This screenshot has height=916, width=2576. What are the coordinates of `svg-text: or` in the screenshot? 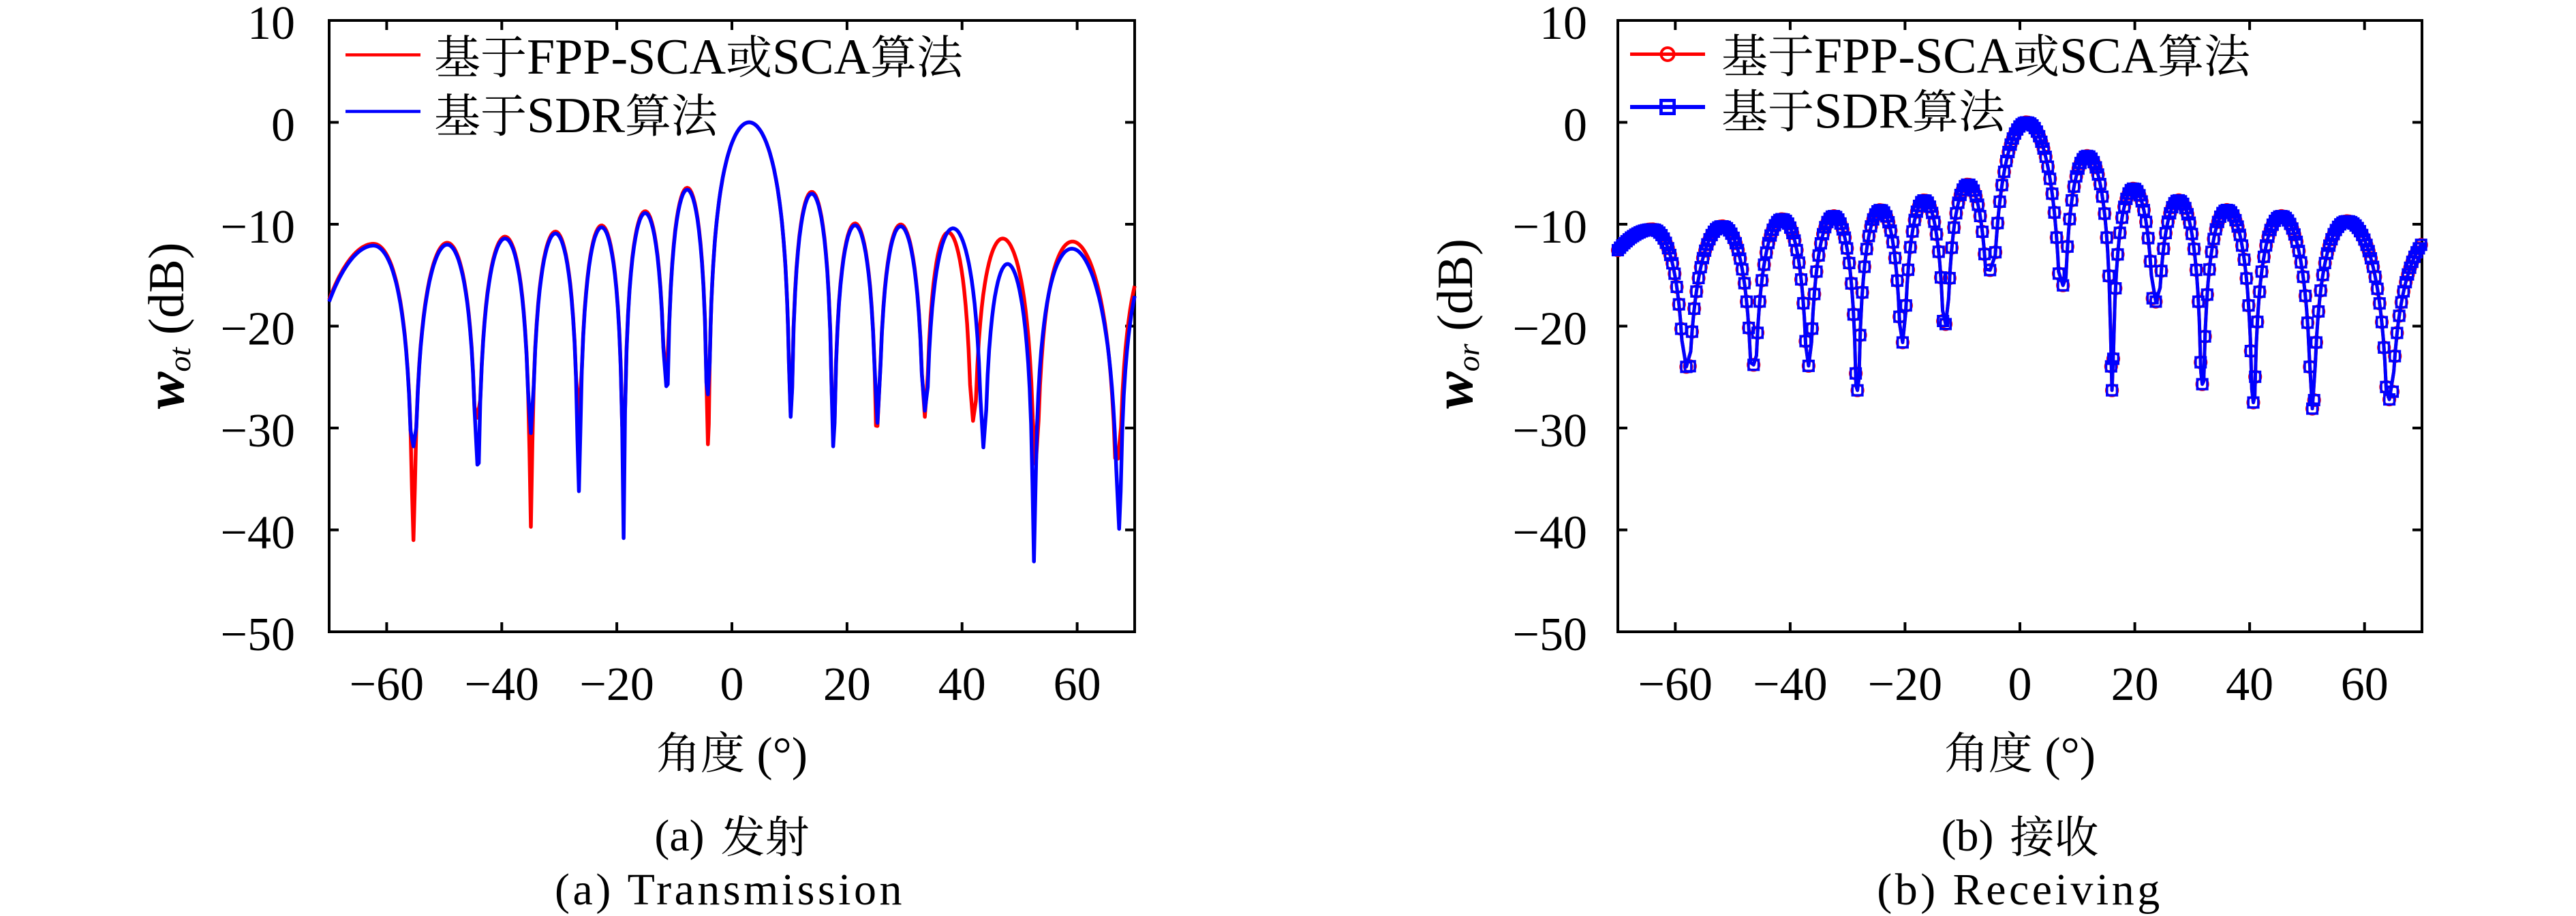 It's located at (1468, 357).